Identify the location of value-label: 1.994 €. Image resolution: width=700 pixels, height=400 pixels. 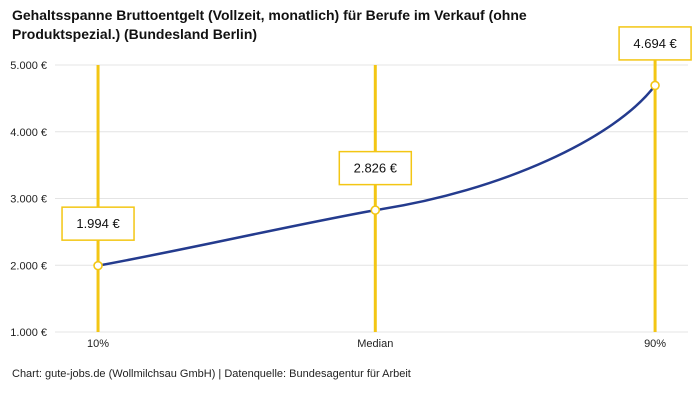
(98, 223).